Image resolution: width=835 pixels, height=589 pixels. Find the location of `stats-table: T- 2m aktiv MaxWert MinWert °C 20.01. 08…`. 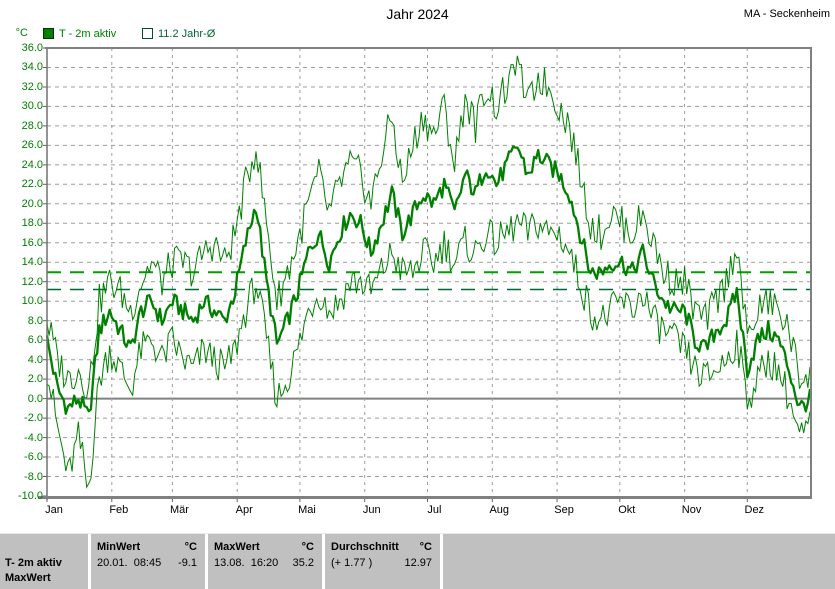

stats-table: T- 2m aktiv MaxWert MinWert °C 20.01. 08… is located at coordinates (417, 561).